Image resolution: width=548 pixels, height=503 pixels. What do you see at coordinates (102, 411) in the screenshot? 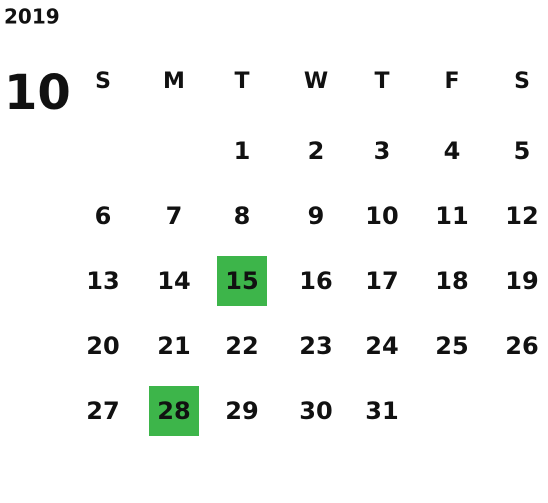
I see `day: 27` at bounding box center [102, 411].